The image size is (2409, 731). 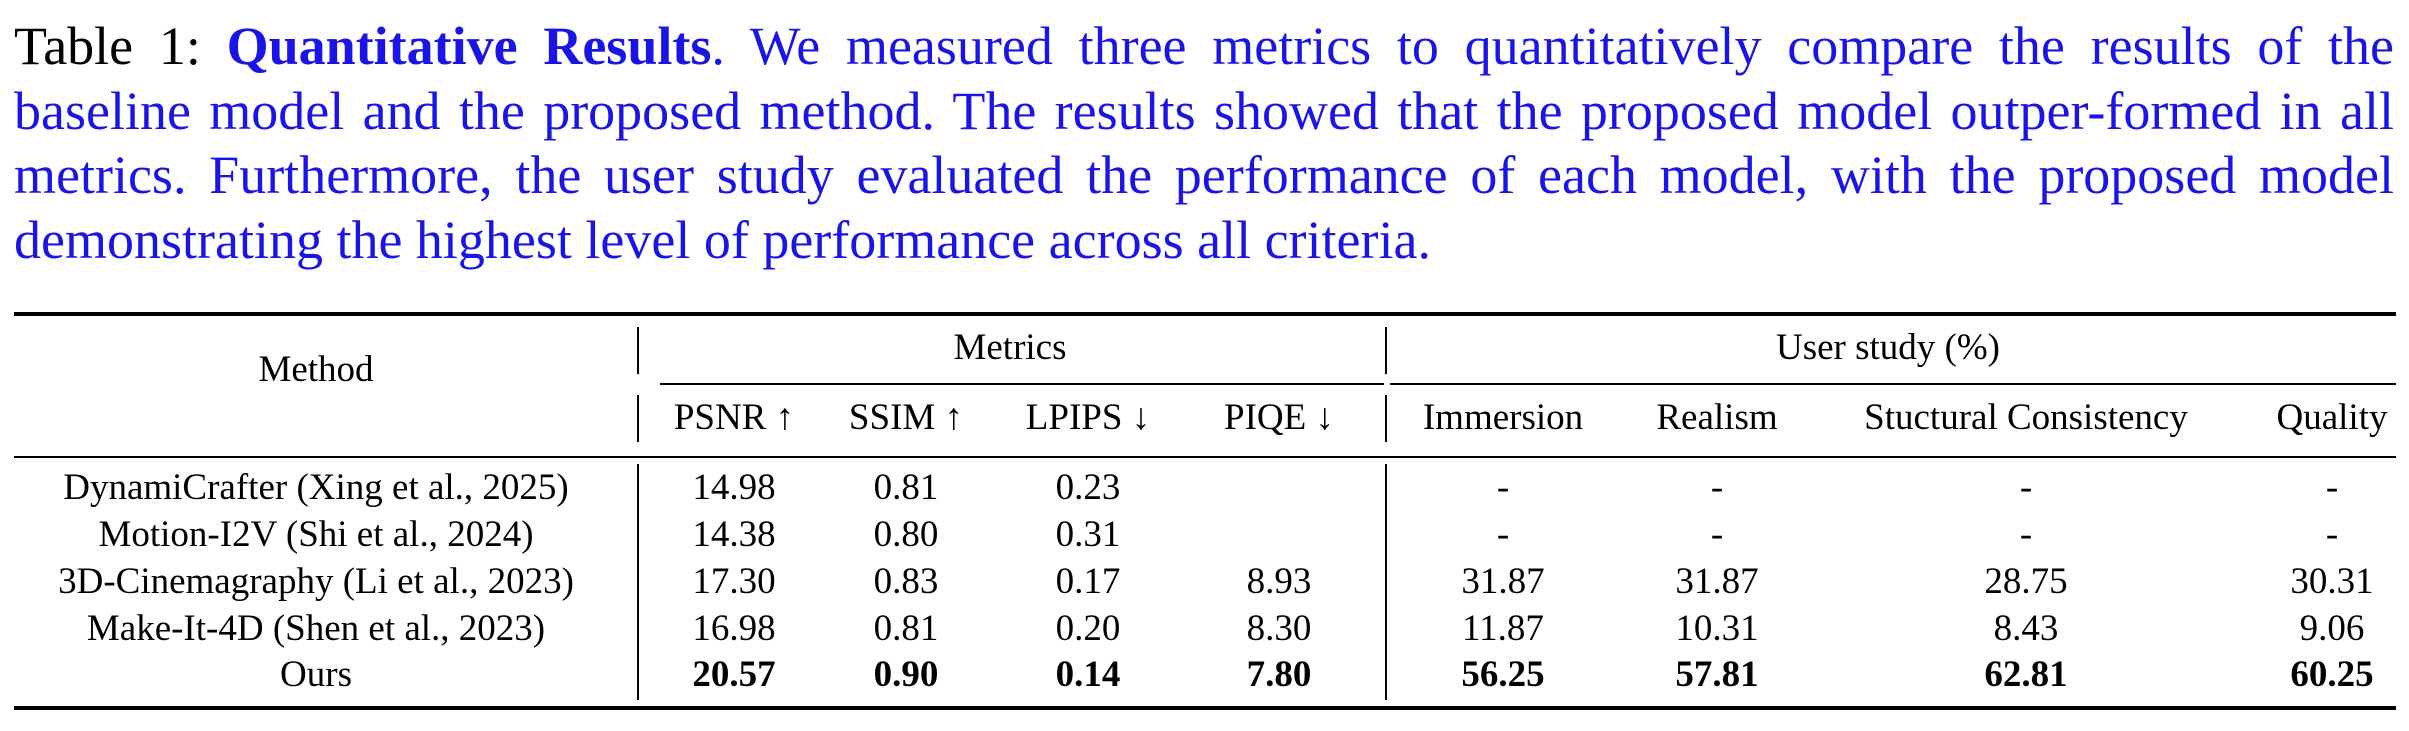 What do you see at coordinates (1205, 457) in the screenshot?
I see `header-rule` at bounding box center [1205, 457].